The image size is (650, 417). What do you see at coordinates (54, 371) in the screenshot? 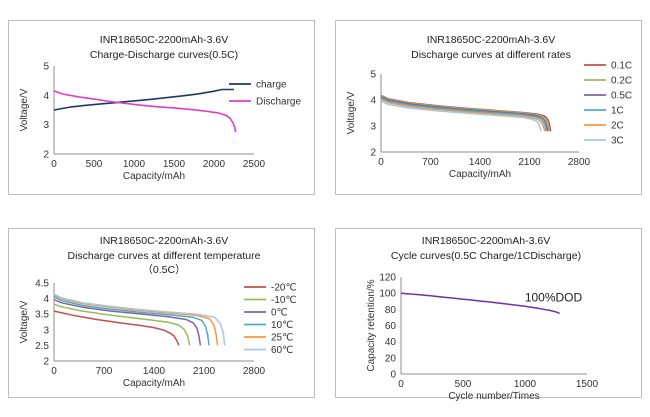
I see `chart3-x-tick-label: 0` at bounding box center [54, 371].